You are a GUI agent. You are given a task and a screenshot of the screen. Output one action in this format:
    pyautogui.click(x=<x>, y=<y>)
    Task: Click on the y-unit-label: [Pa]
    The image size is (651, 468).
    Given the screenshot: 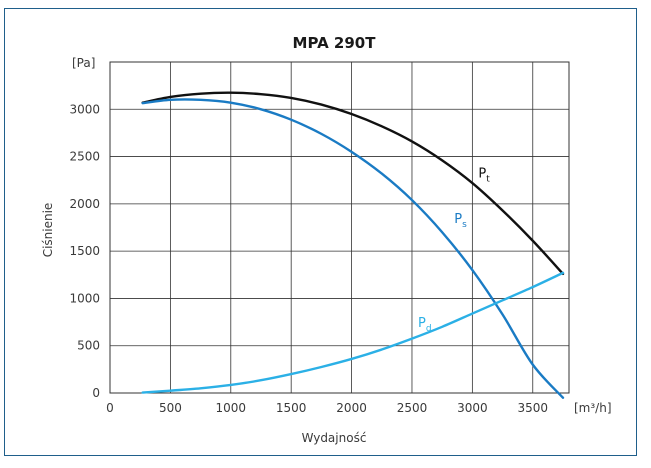 What is the action you would take?
    pyautogui.click(x=83, y=63)
    